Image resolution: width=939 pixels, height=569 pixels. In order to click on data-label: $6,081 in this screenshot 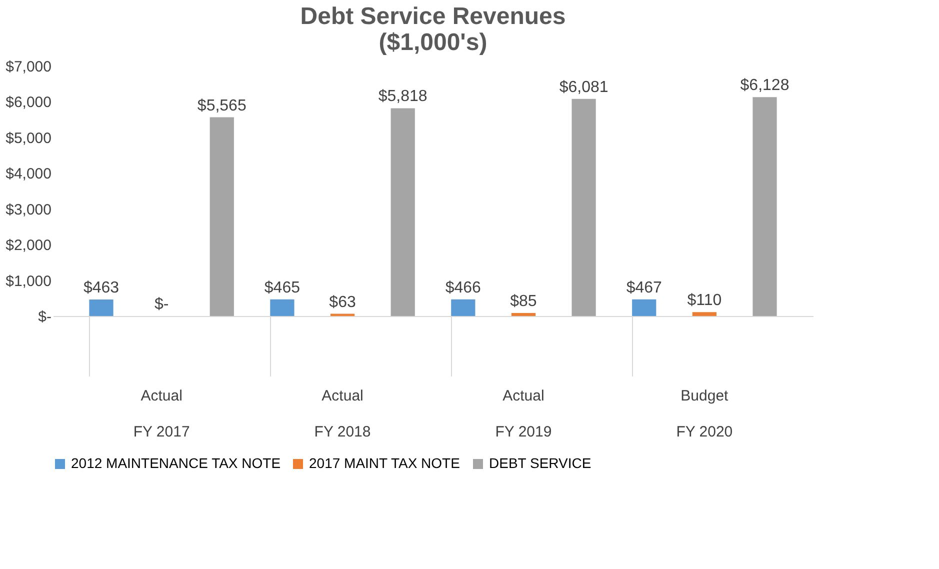, I will do `click(583, 87)`.